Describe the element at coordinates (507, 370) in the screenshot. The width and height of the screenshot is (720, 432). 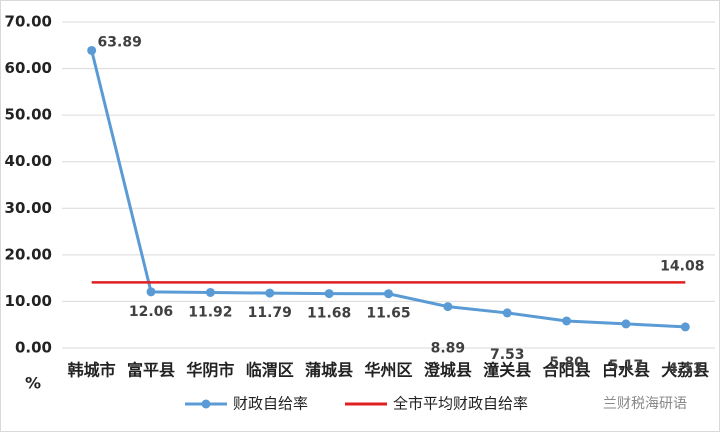
I see `x-tick-label: 潼关县` at that location.